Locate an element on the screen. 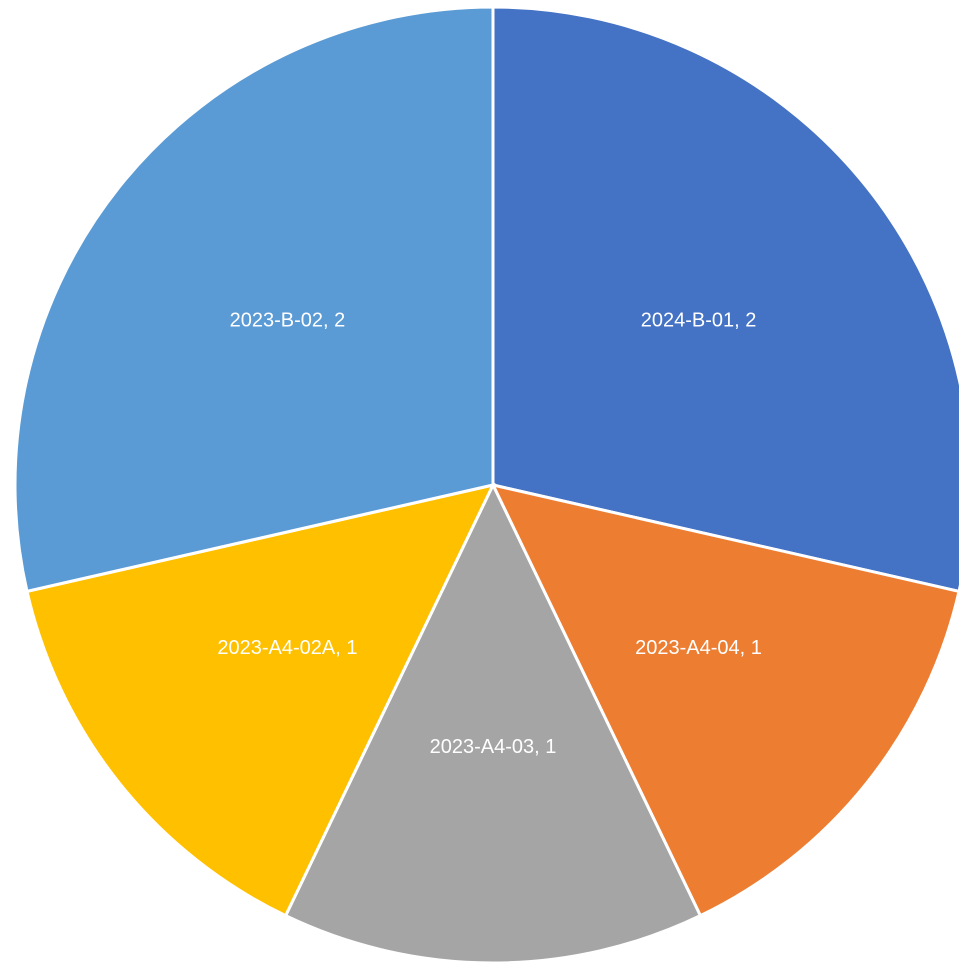  data-label: 2023-A4-03, 1 is located at coordinates (493, 747).